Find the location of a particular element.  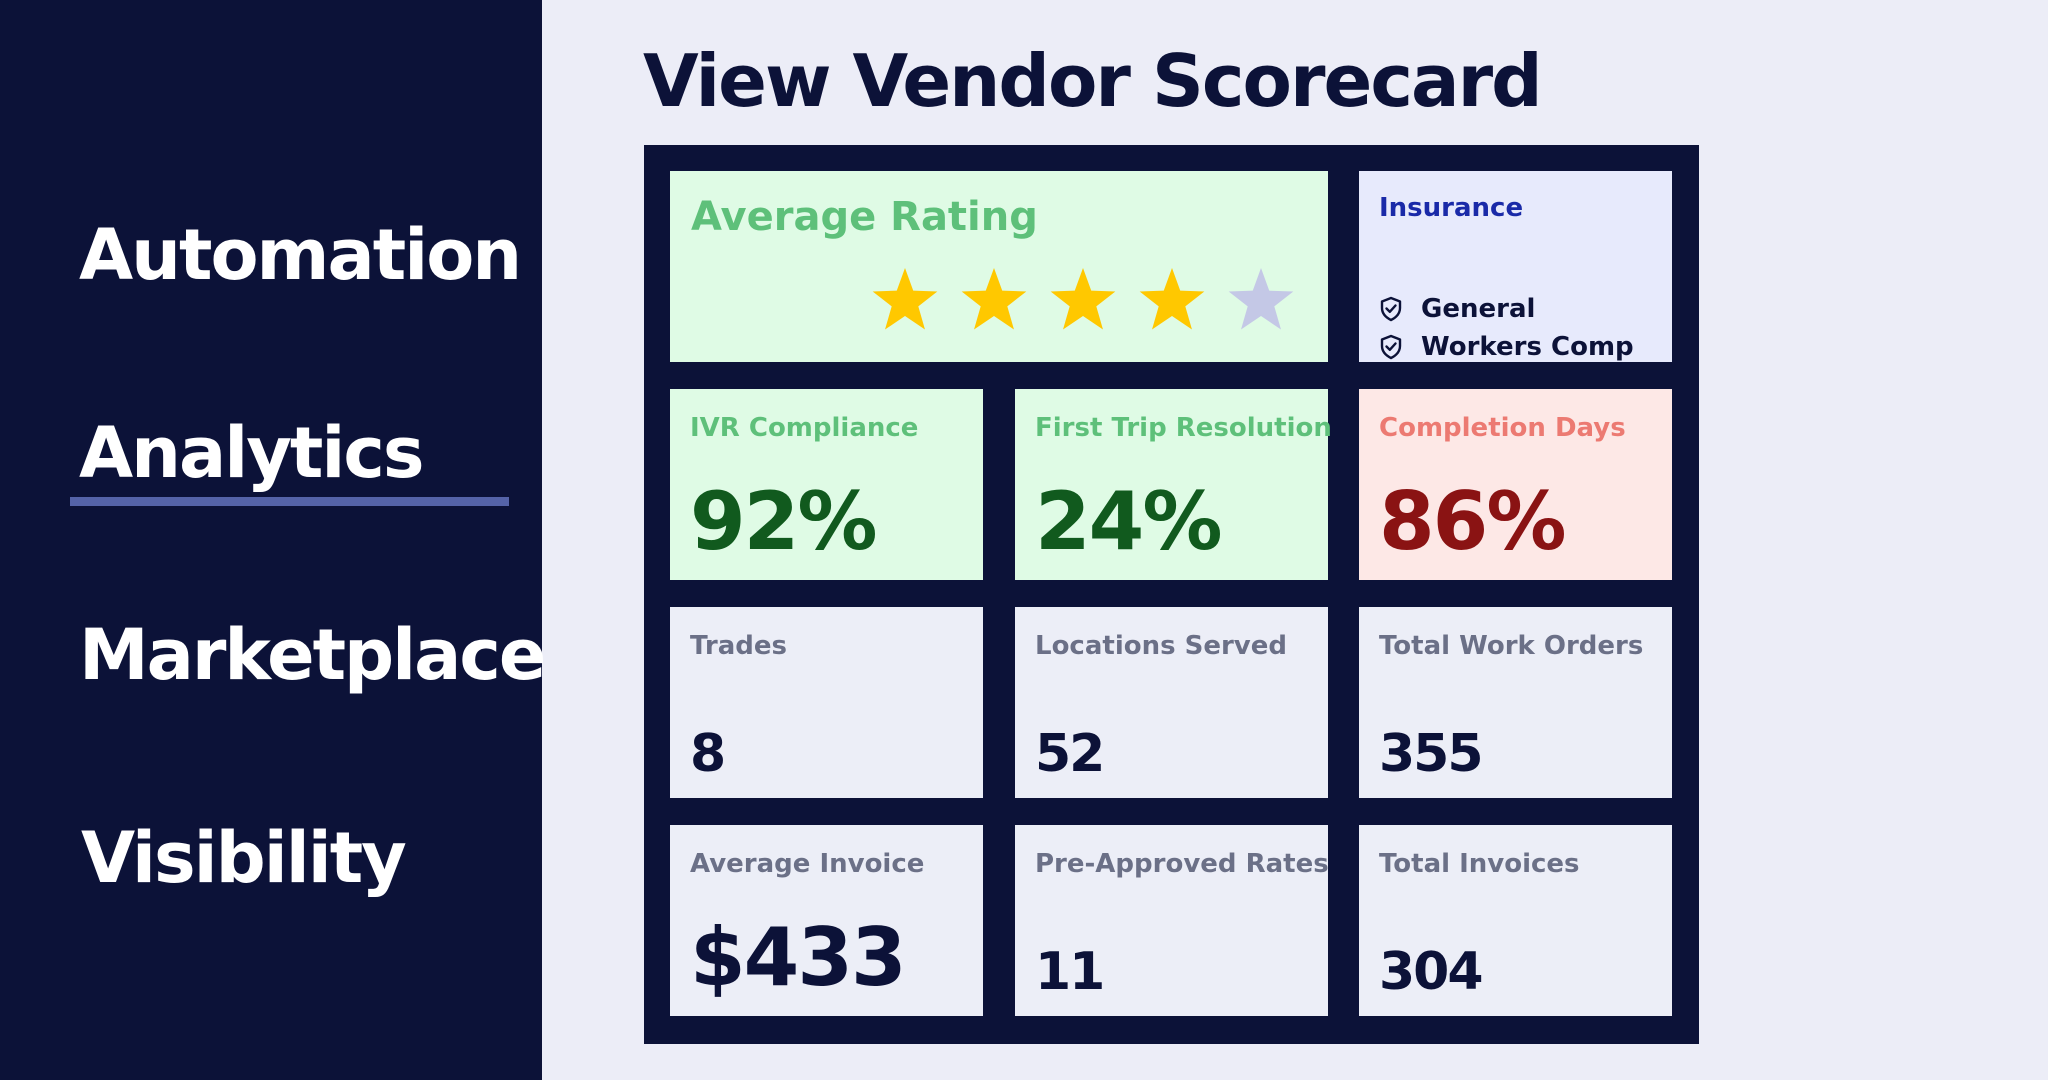

first-trip-resolution-value: 24% is located at coordinates (1128, 521).